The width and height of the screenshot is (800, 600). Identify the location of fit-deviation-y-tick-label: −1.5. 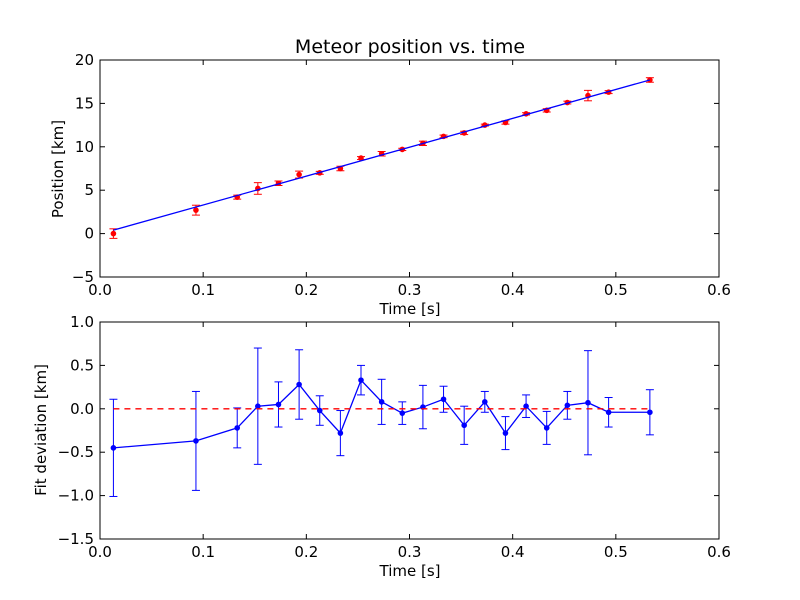
(76, 539).